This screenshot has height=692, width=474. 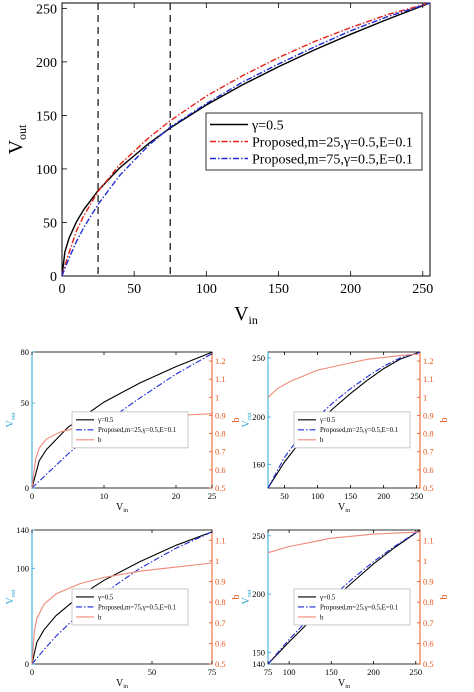 I want to click on x-tick-label: 75, so click(x=268, y=672).